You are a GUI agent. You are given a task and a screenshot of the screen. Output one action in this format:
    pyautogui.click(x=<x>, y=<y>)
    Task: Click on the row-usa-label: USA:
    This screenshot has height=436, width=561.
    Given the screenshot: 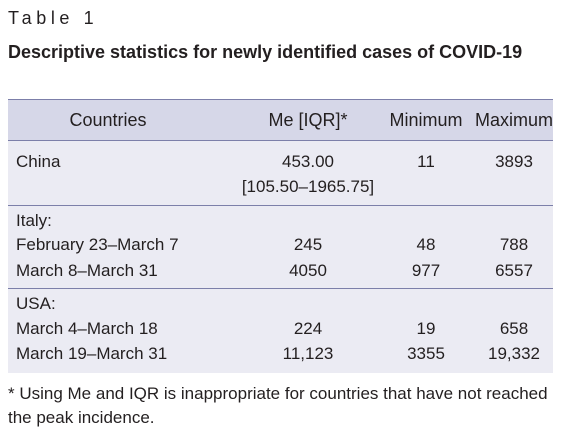 What is the action you would take?
    pyautogui.click(x=36, y=303)
    